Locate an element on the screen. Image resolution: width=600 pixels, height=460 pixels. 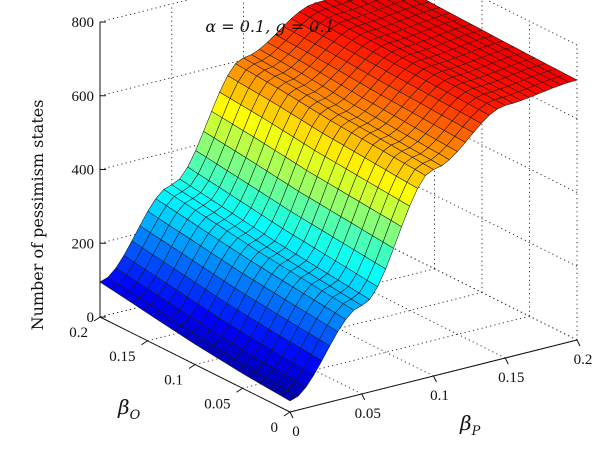
surface-cell is located at coordinates (568, 78).